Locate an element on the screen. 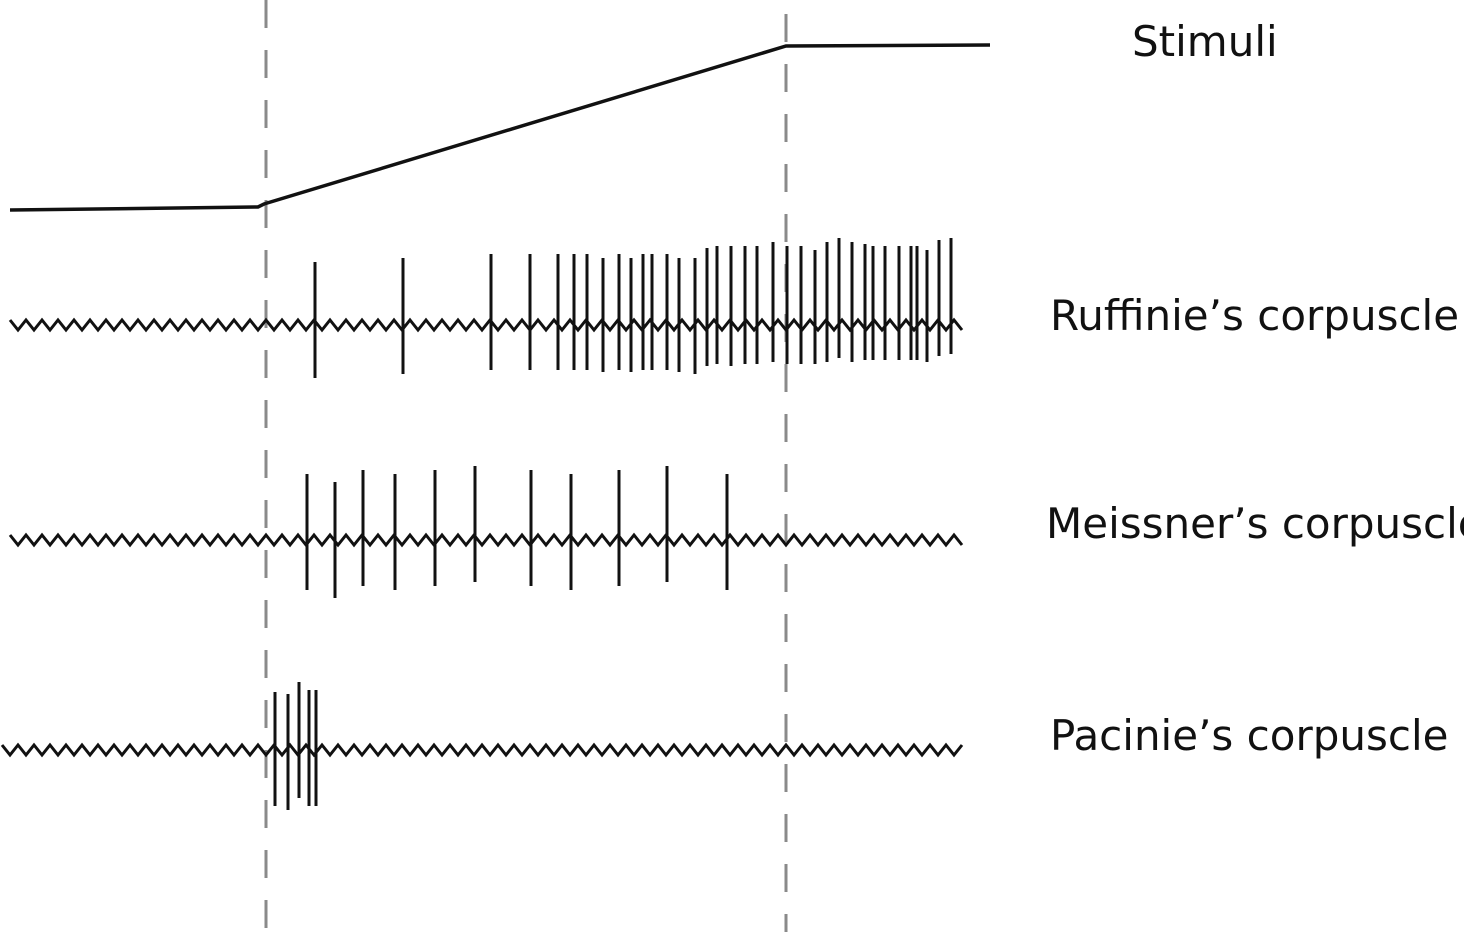  pacini-spike-train is located at coordinates (295, 746).